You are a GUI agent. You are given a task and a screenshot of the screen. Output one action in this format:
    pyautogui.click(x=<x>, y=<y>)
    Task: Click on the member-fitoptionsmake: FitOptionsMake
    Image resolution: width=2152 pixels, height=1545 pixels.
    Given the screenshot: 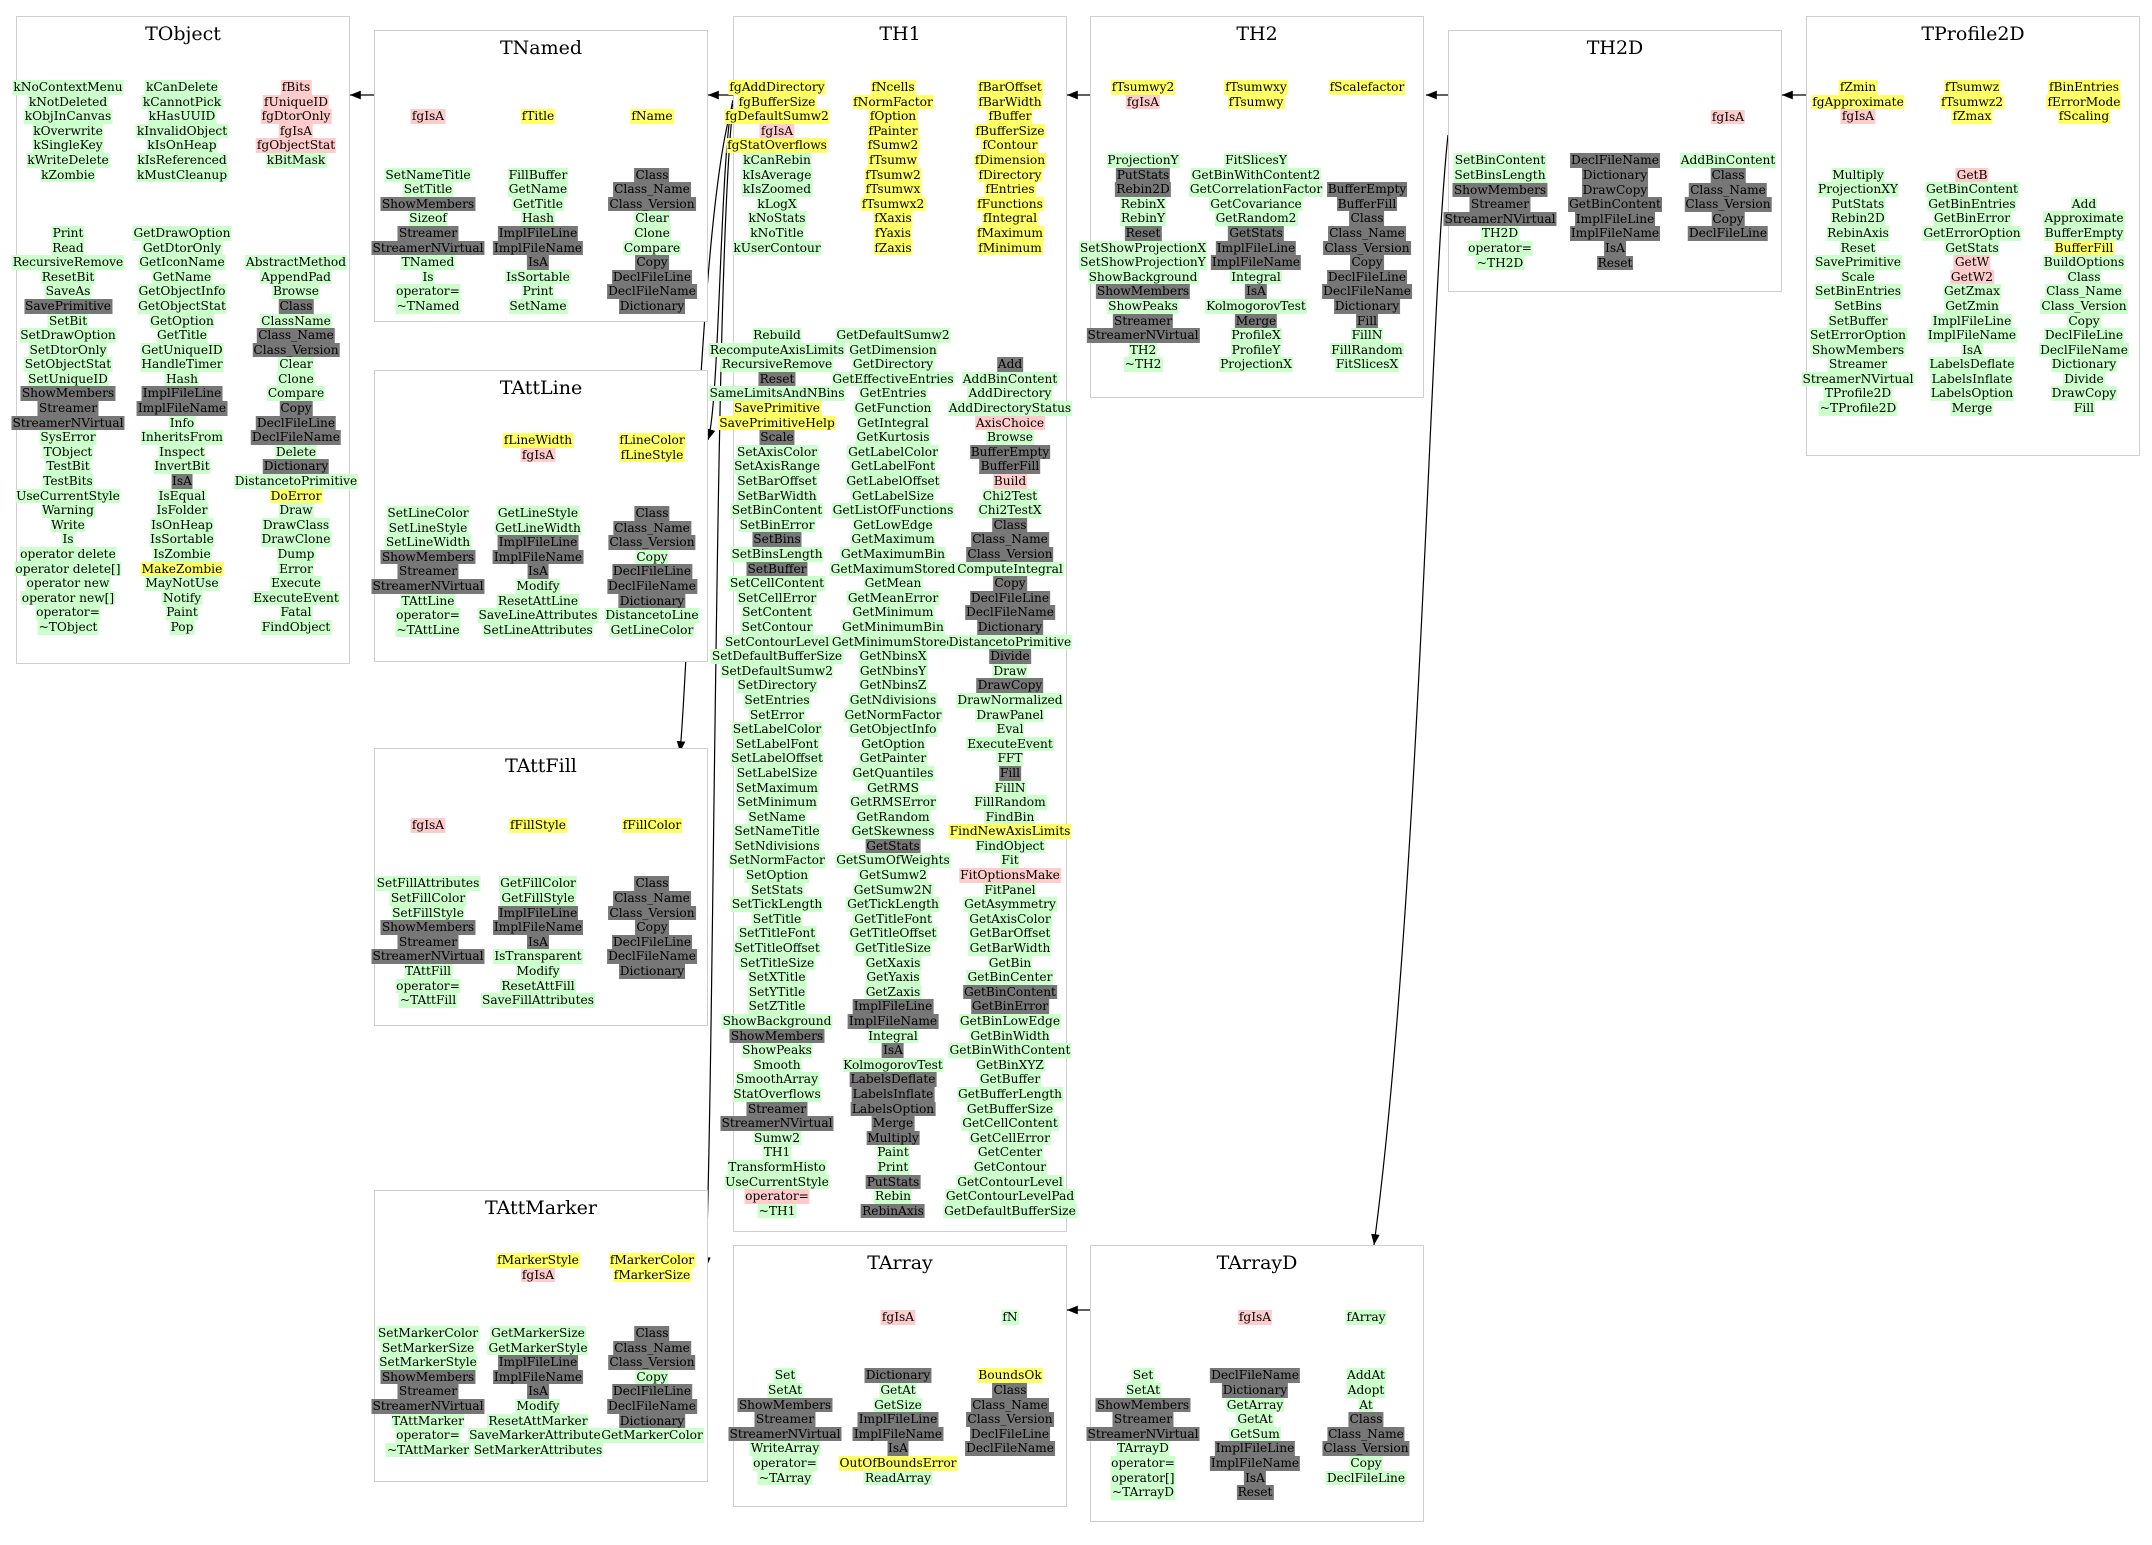 What is the action you would take?
    pyautogui.click(x=1010, y=875)
    